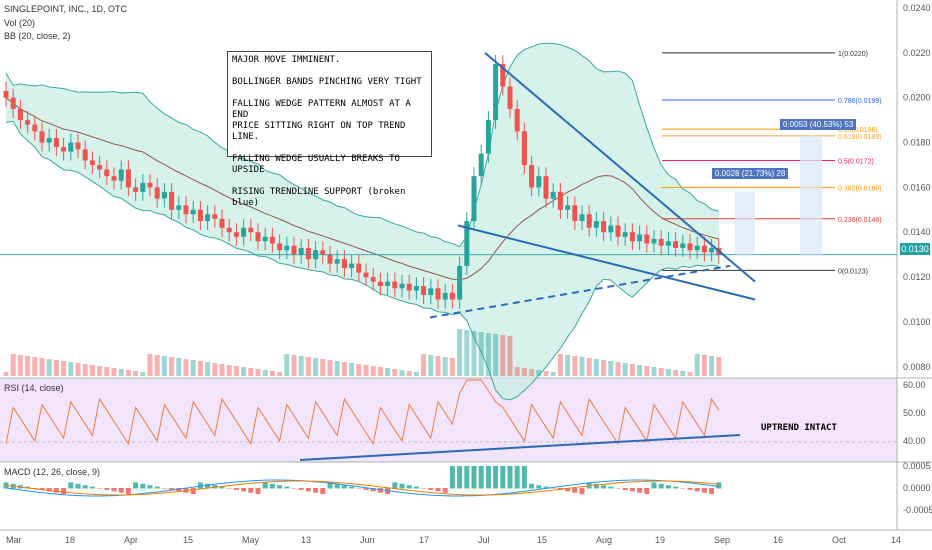 This screenshot has width=932, height=550. What do you see at coordinates (20, 23) in the screenshot?
I see `volume-legend: Vol (20)` at bounding box center [20, 23].